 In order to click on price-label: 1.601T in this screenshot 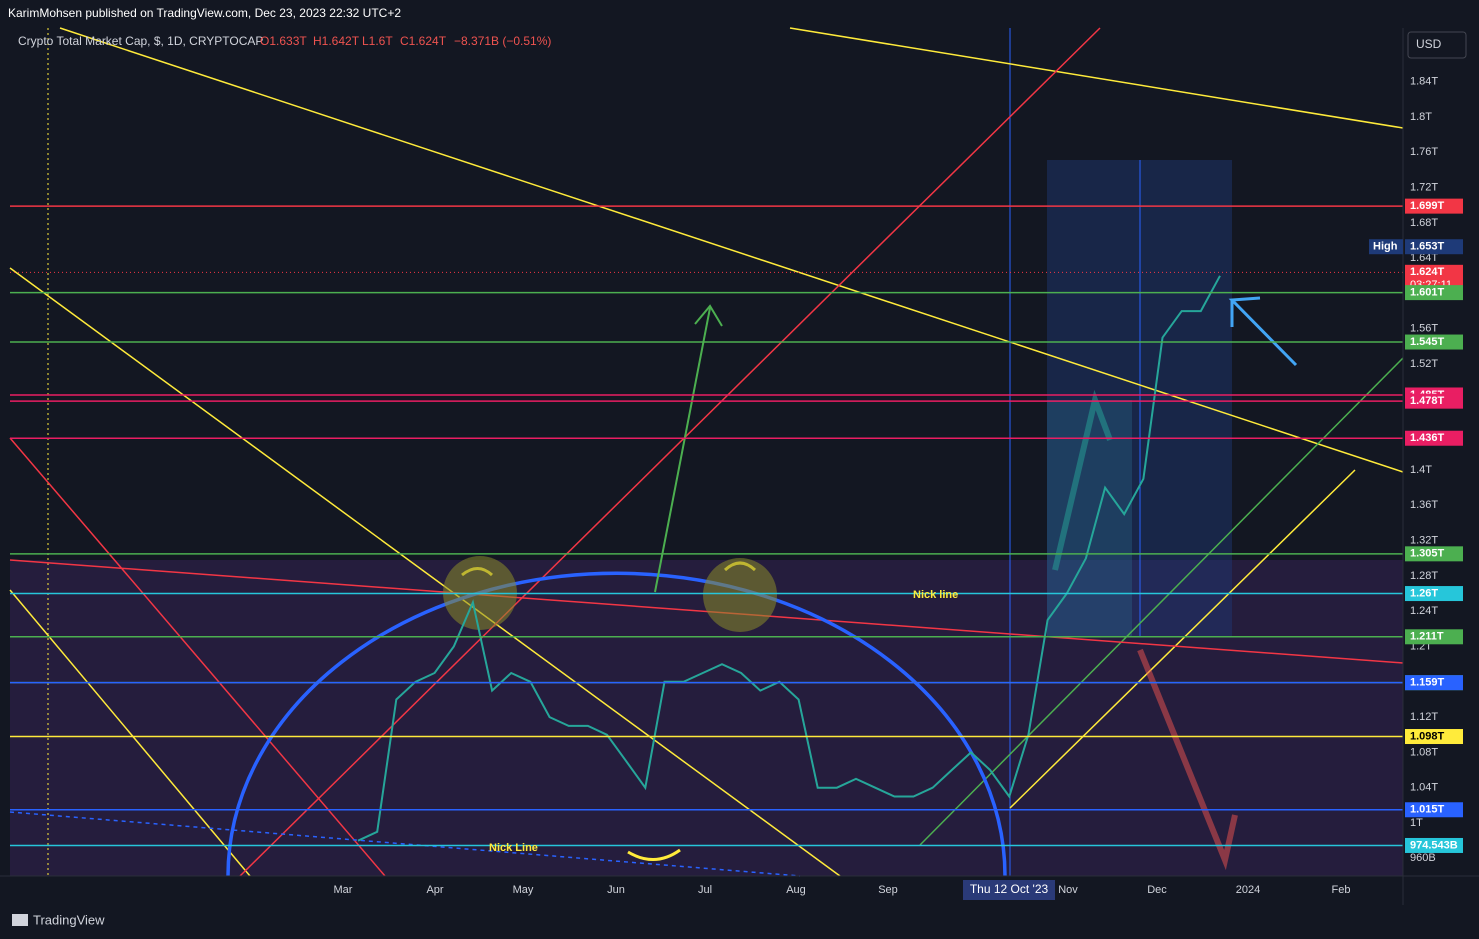, I will do `click(1427, 293)`.